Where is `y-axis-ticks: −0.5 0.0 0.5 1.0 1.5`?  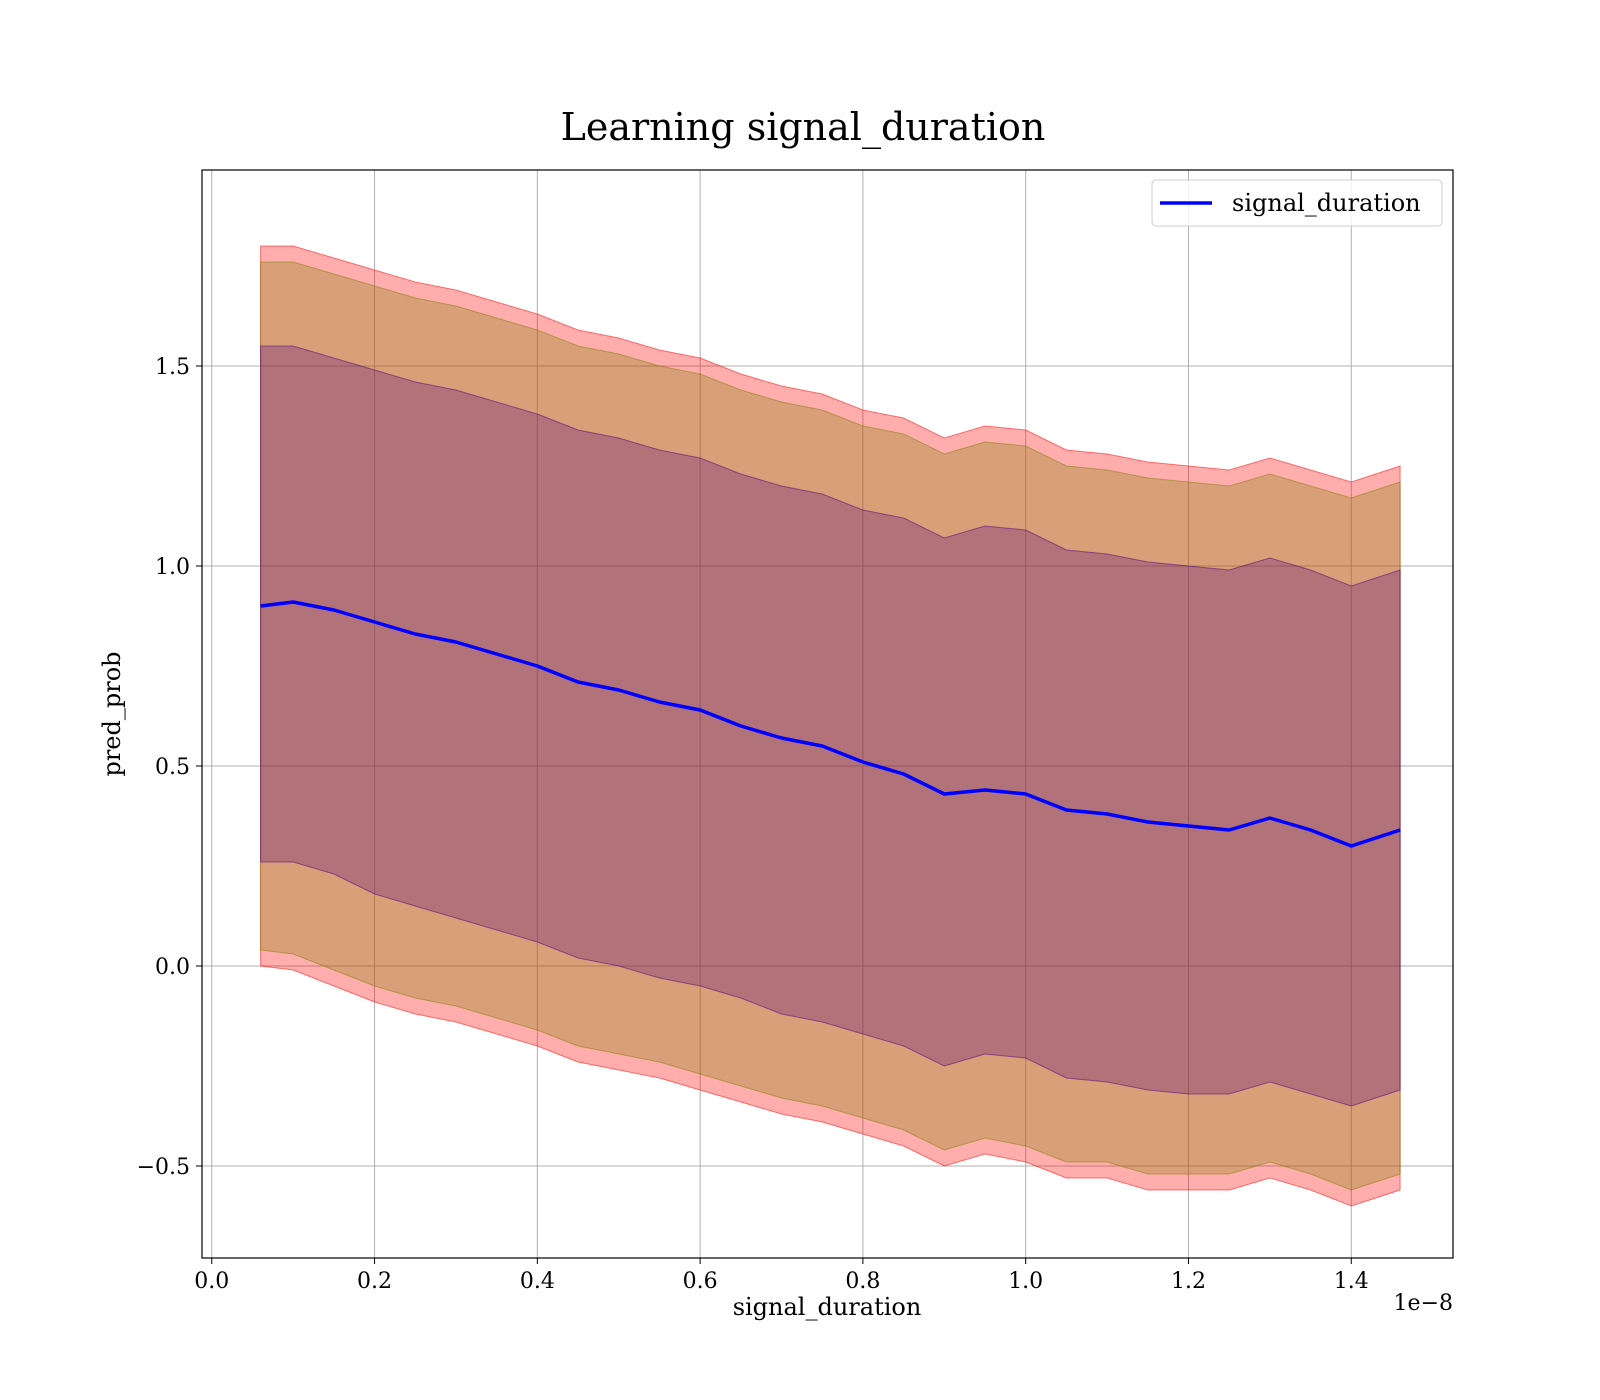 y-axis-ticks: −0.5 0.0 0.5 1.0 1.5 is located at coordinates (169, 767).